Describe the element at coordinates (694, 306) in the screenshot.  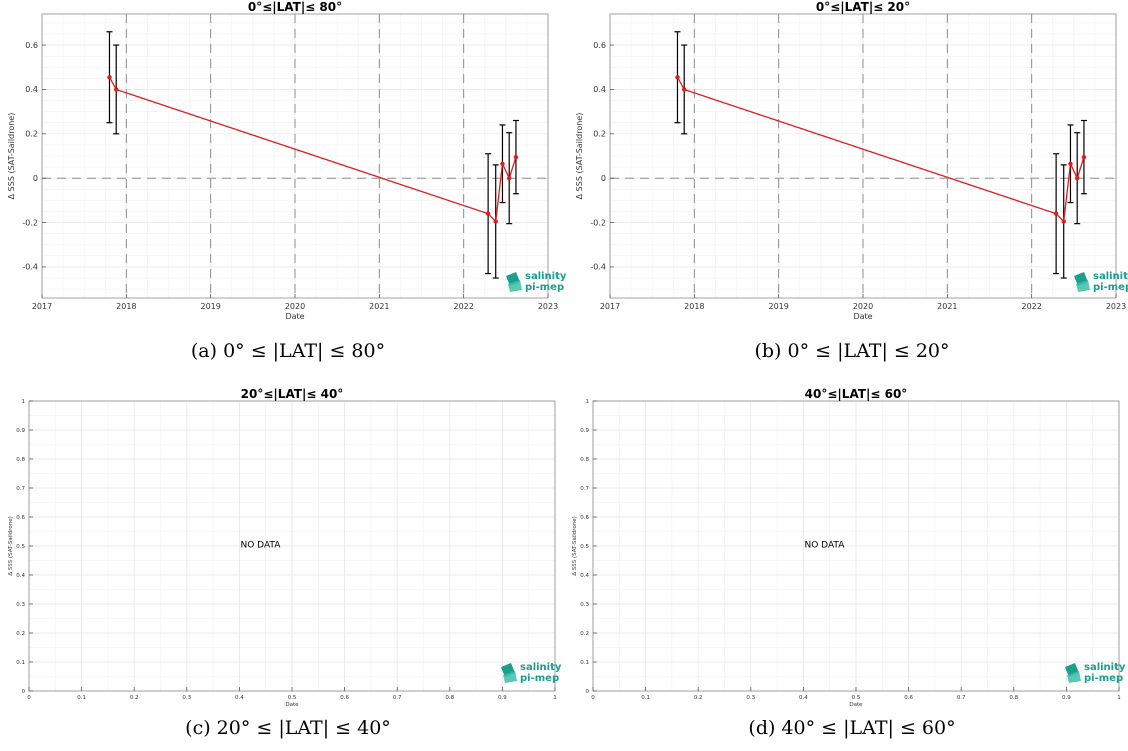
I see `x-tick-label: 2018` at that location.